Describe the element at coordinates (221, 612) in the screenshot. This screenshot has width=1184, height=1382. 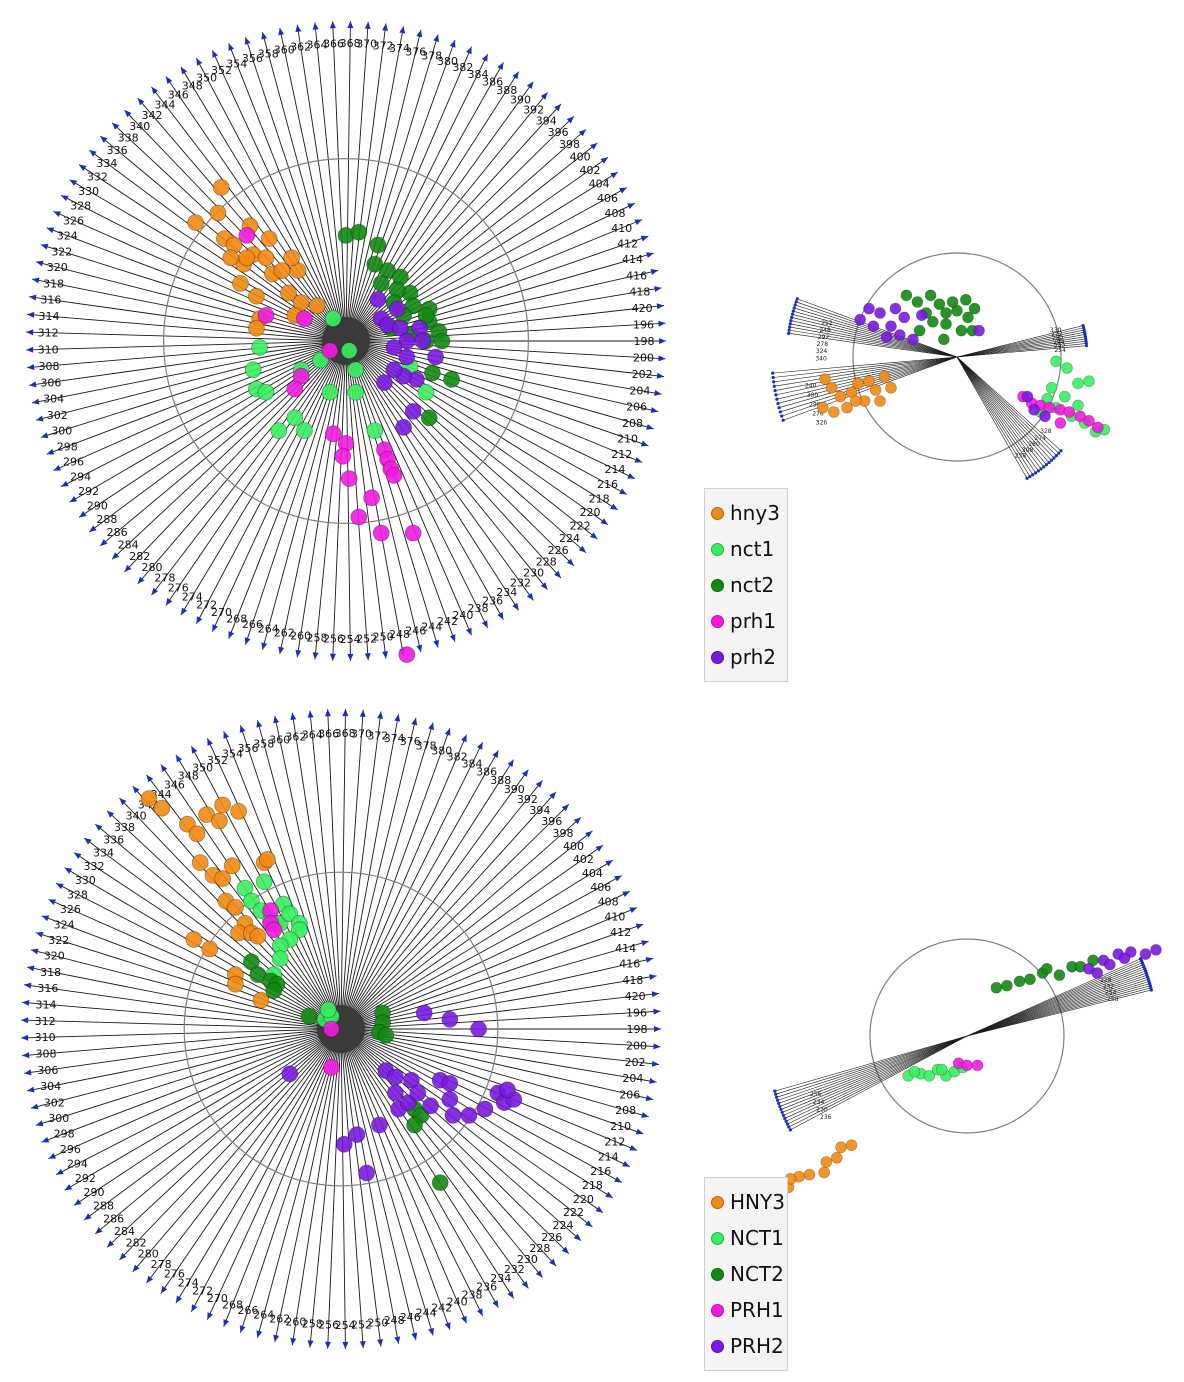
I see `axis-label: 270` at that location.